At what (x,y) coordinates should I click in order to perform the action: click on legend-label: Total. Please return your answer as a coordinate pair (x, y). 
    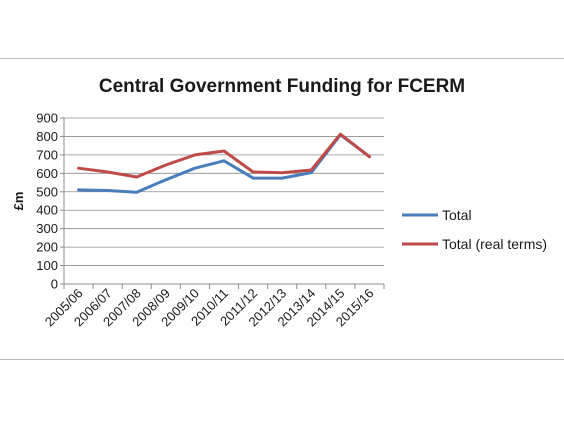
    Looking at the image, I should click on (457, 215).